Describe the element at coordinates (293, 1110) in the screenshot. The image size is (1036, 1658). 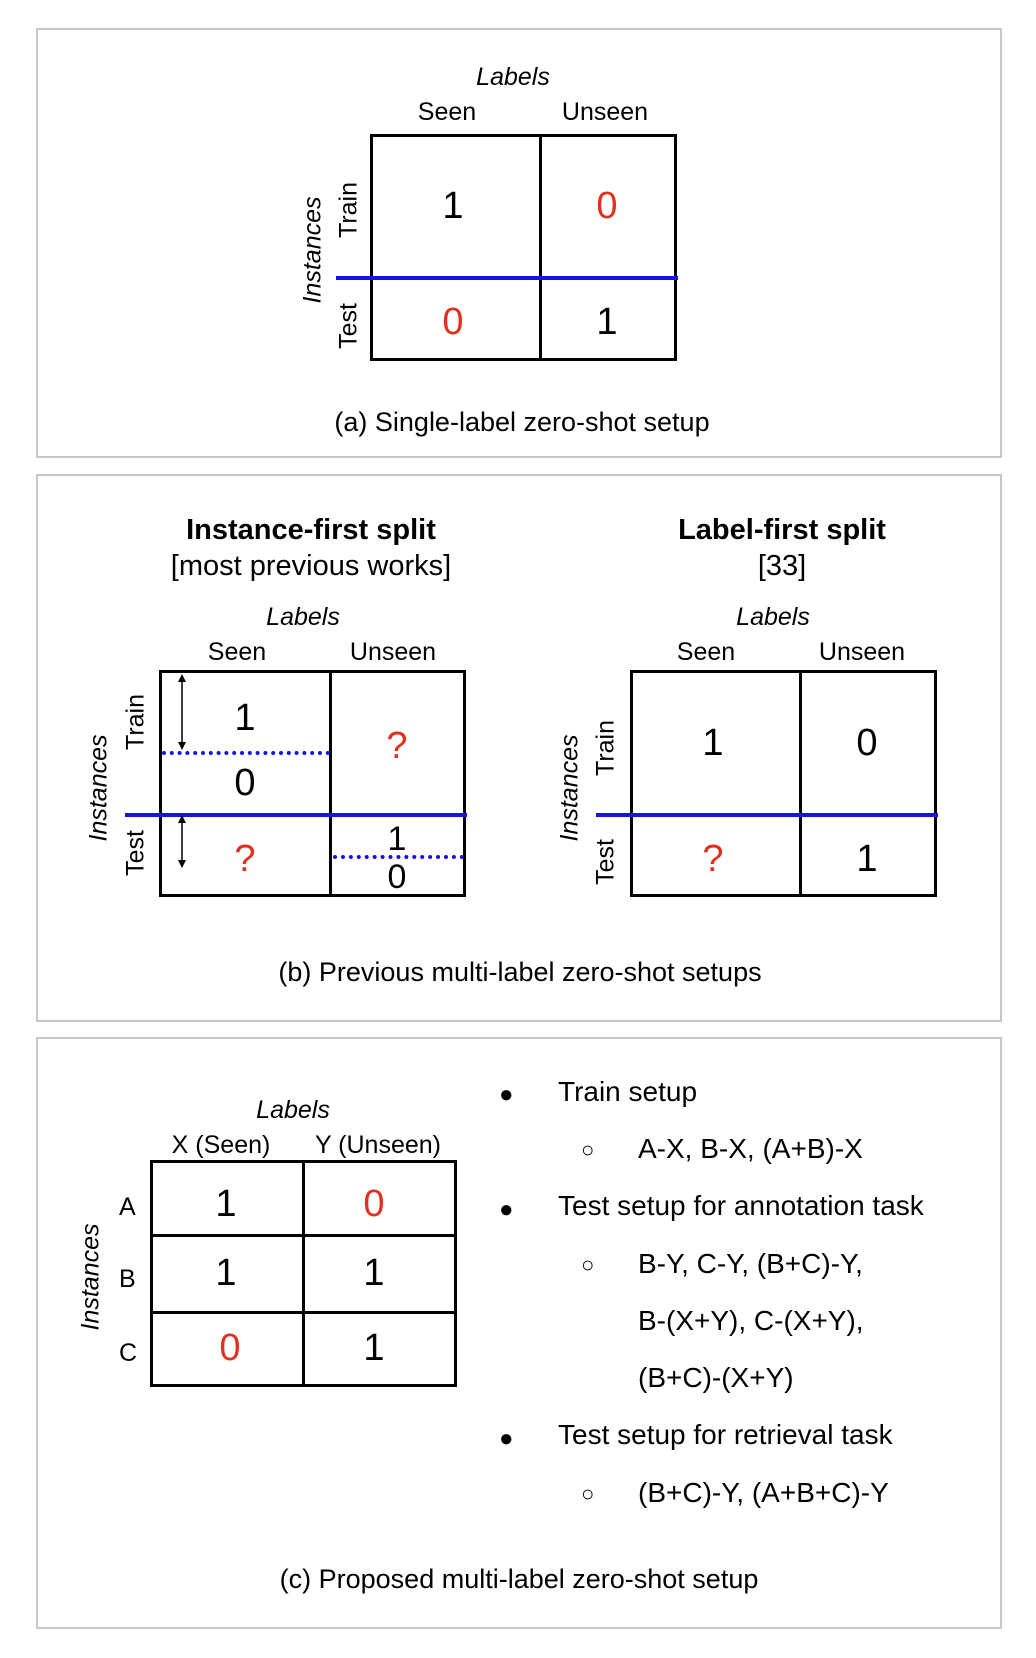
I see `c-labels-title: Labels` at that location.